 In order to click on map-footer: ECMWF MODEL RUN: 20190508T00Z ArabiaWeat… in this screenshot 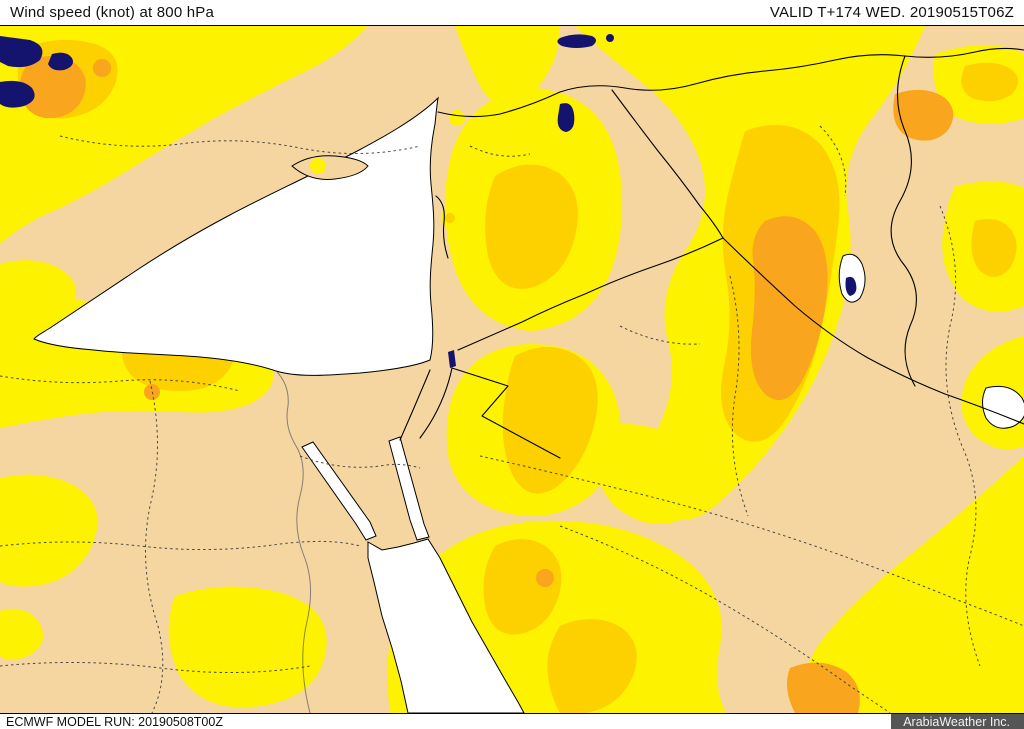, I will do `click(512, 721)`.